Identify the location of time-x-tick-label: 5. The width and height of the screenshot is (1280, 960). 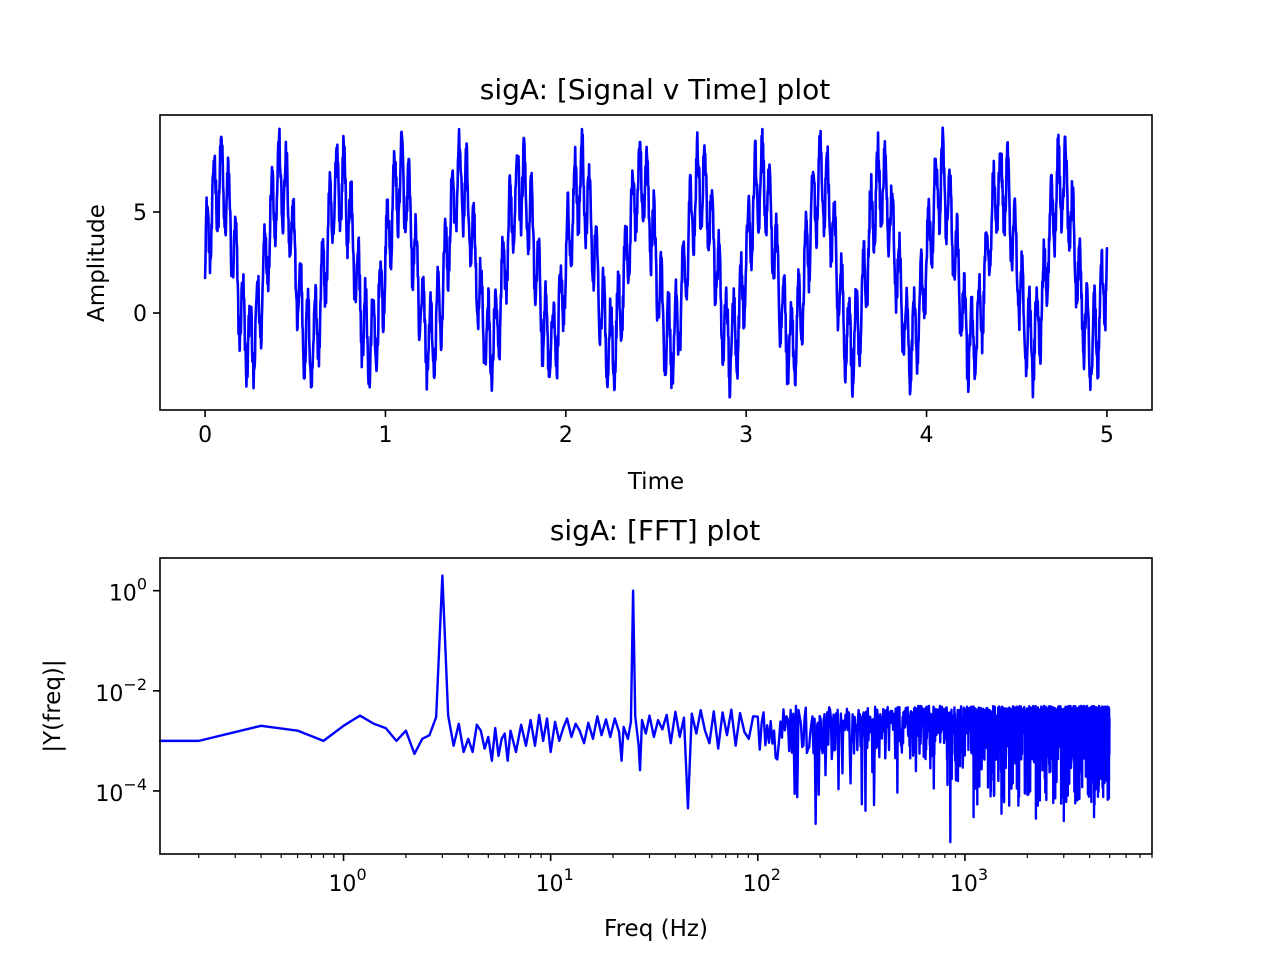
(1107, 435).